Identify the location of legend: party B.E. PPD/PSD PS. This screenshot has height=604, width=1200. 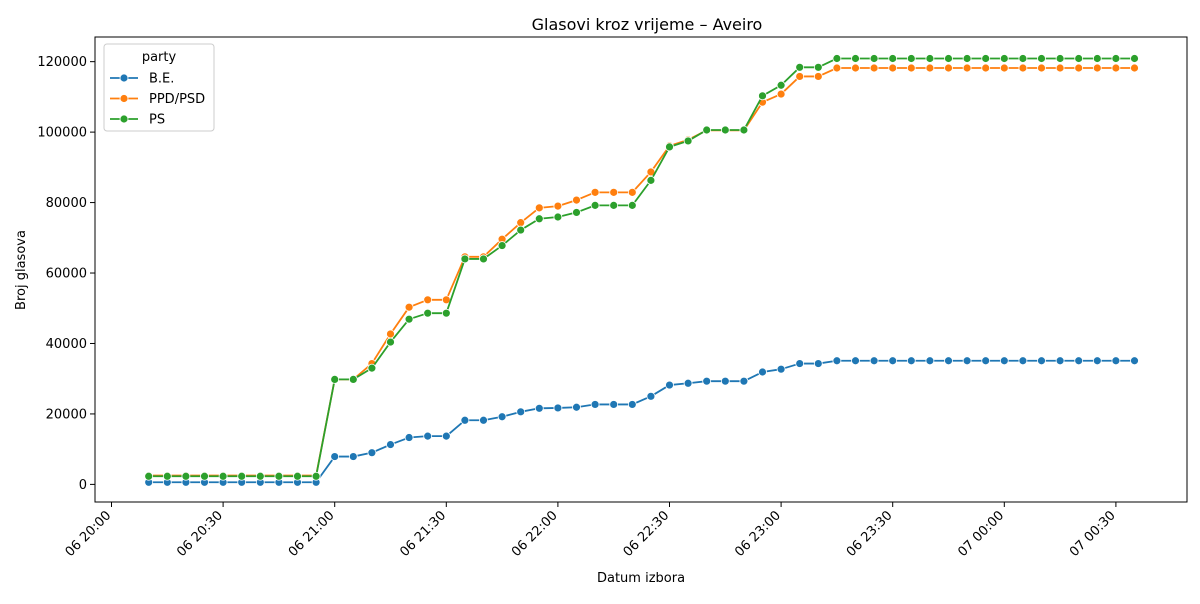
(159, 87).